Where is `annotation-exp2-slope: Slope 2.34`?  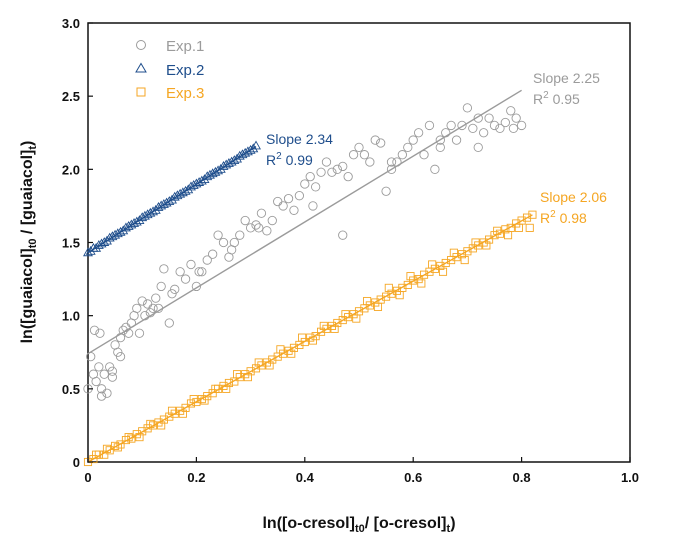
annotation-exp2-slope: Slope 2.34 is located at coordinates (299, 139).